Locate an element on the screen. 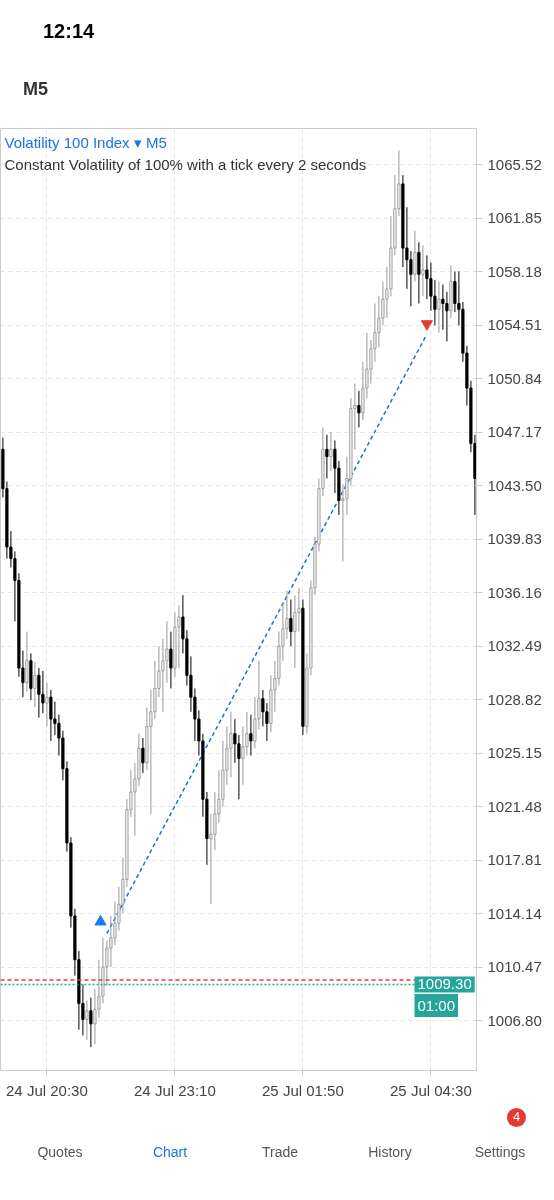  x-tick-label: 24 Jul 23:10 is located at coordinates (175, 1090).